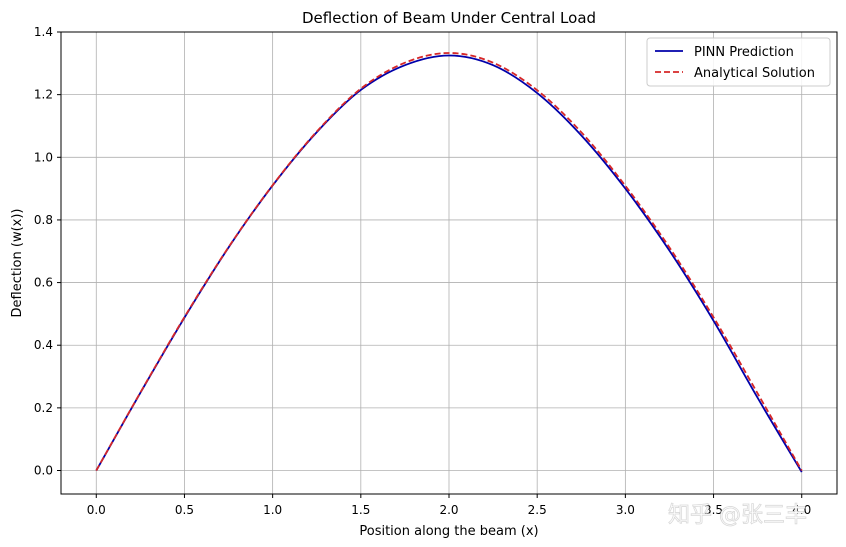 This screenshot has height=547, width=846. Describe the element at coordinates (43, 345) in the screenshot. I see `y-tick-label: 0.4` at that location.